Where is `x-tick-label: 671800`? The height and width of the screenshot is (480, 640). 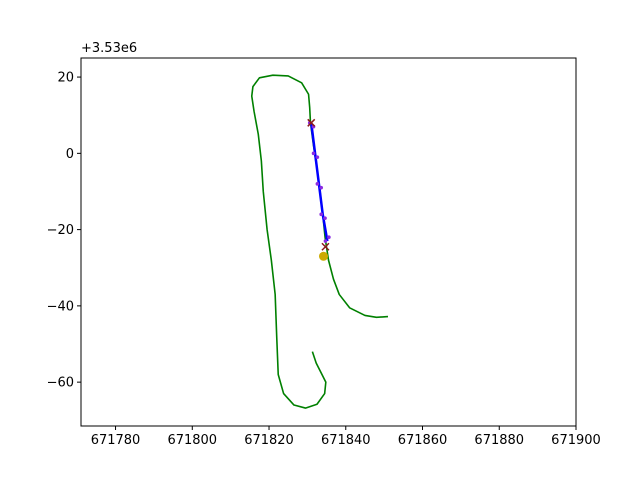
x-tick-label: 671800 is located at coordinates (192, 440).